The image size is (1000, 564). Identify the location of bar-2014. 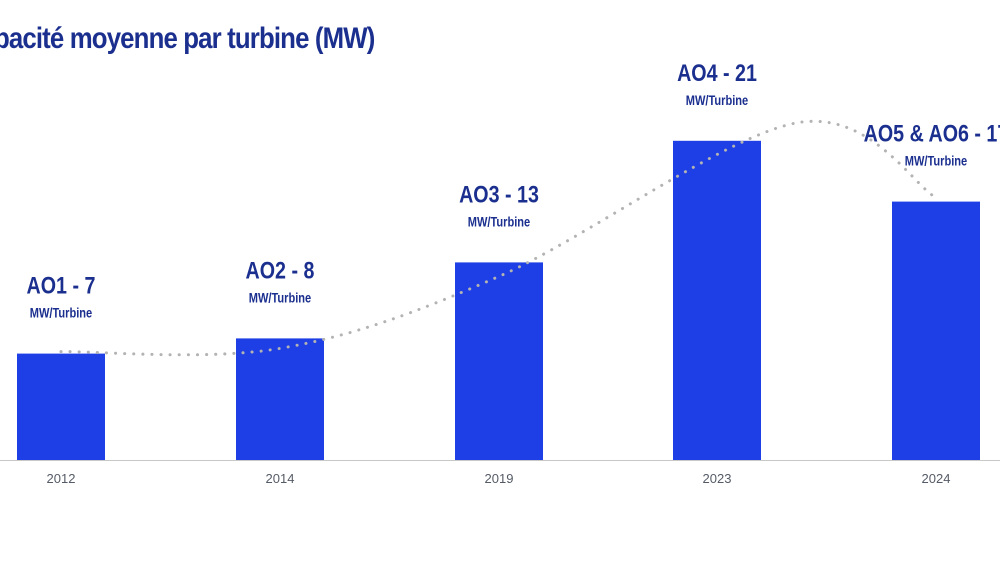
(280, 399).